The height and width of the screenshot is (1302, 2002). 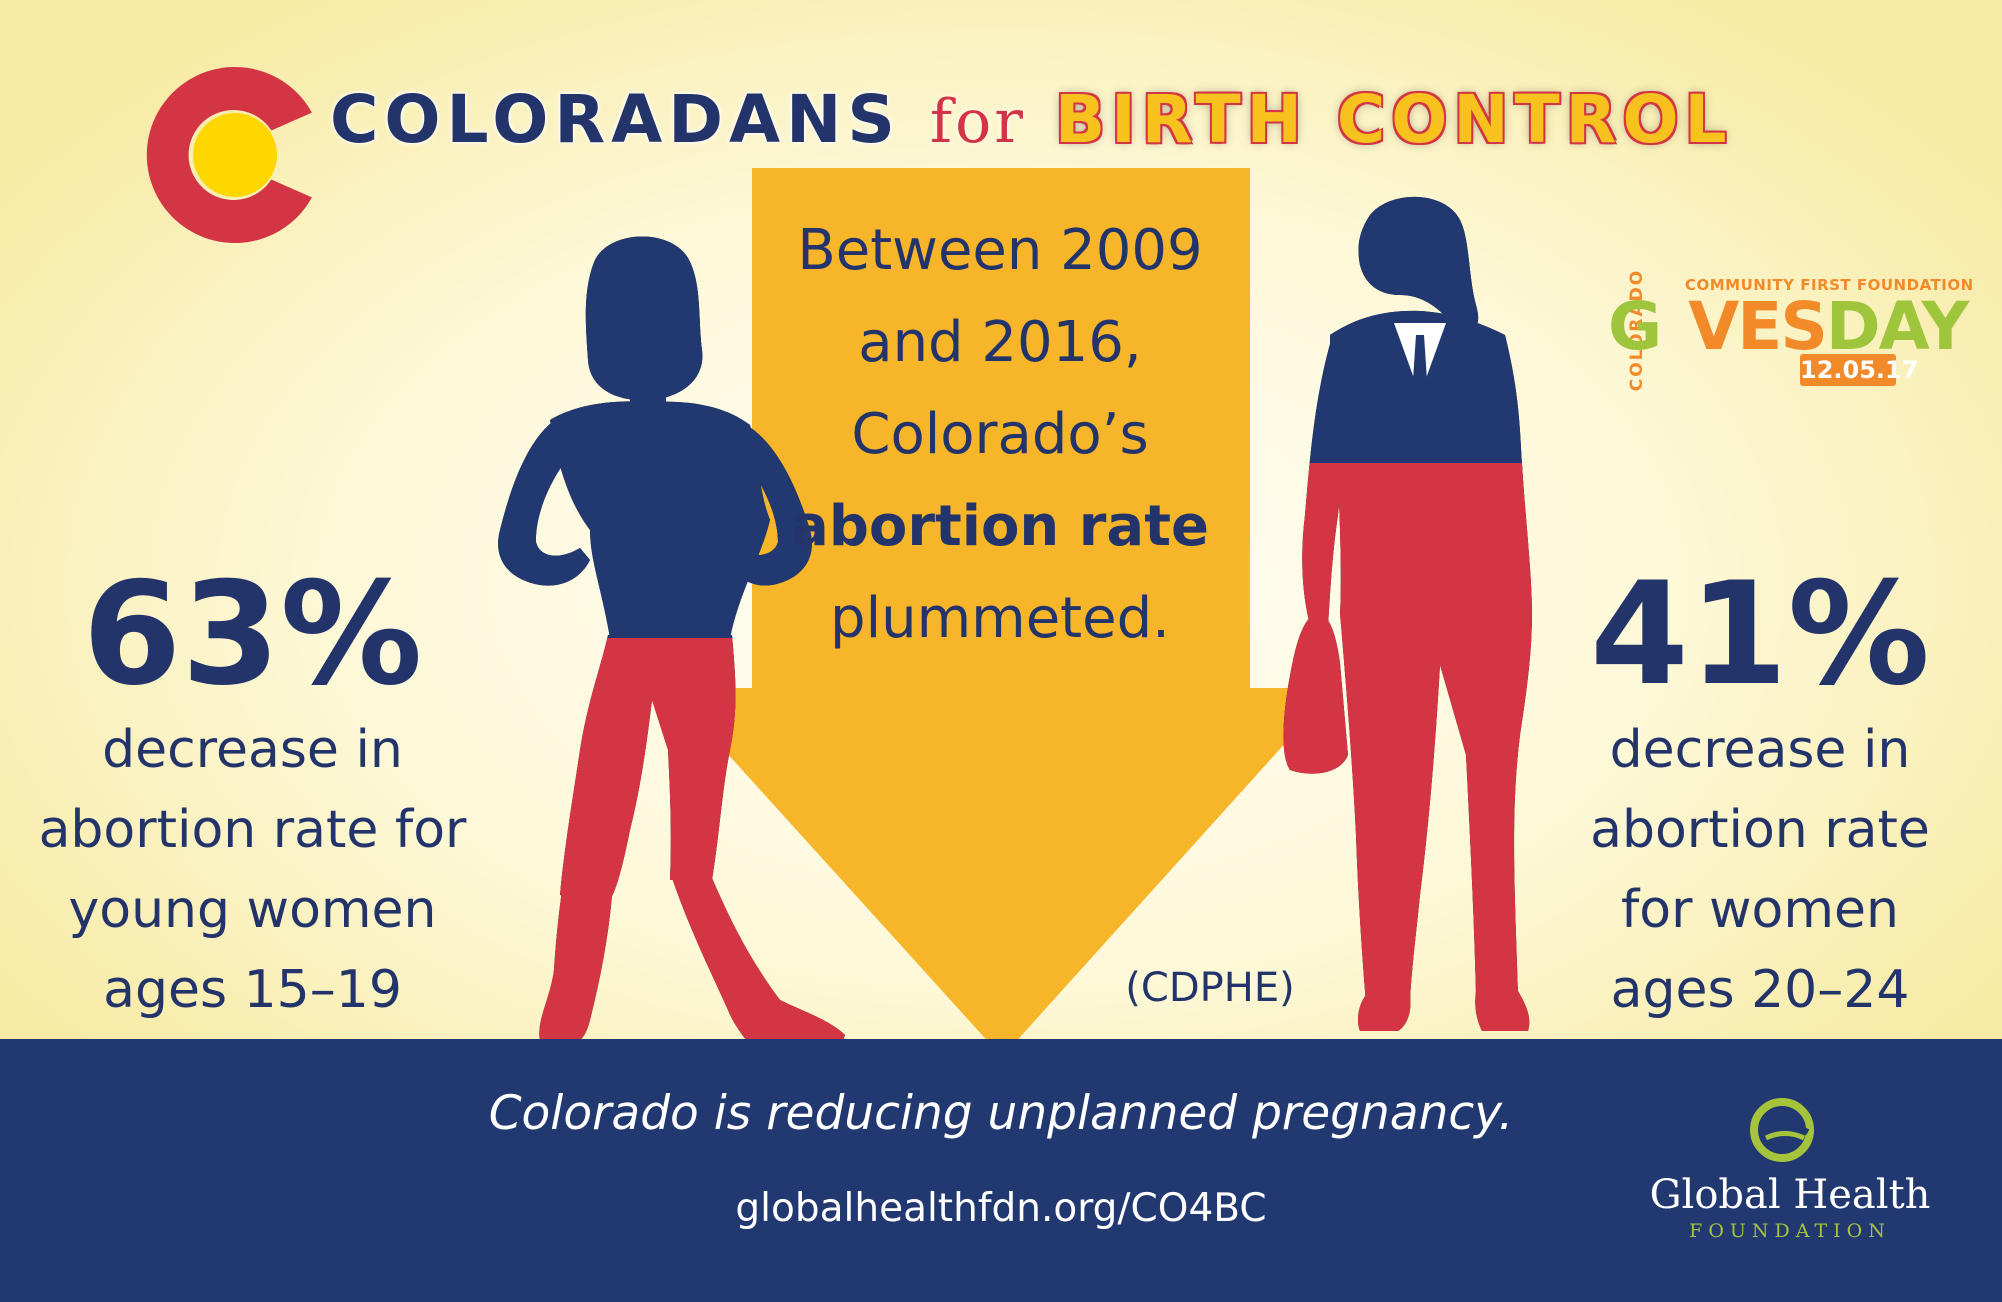 I want to click on right-stat-line-3: for women, so click(x=1760, y=910).